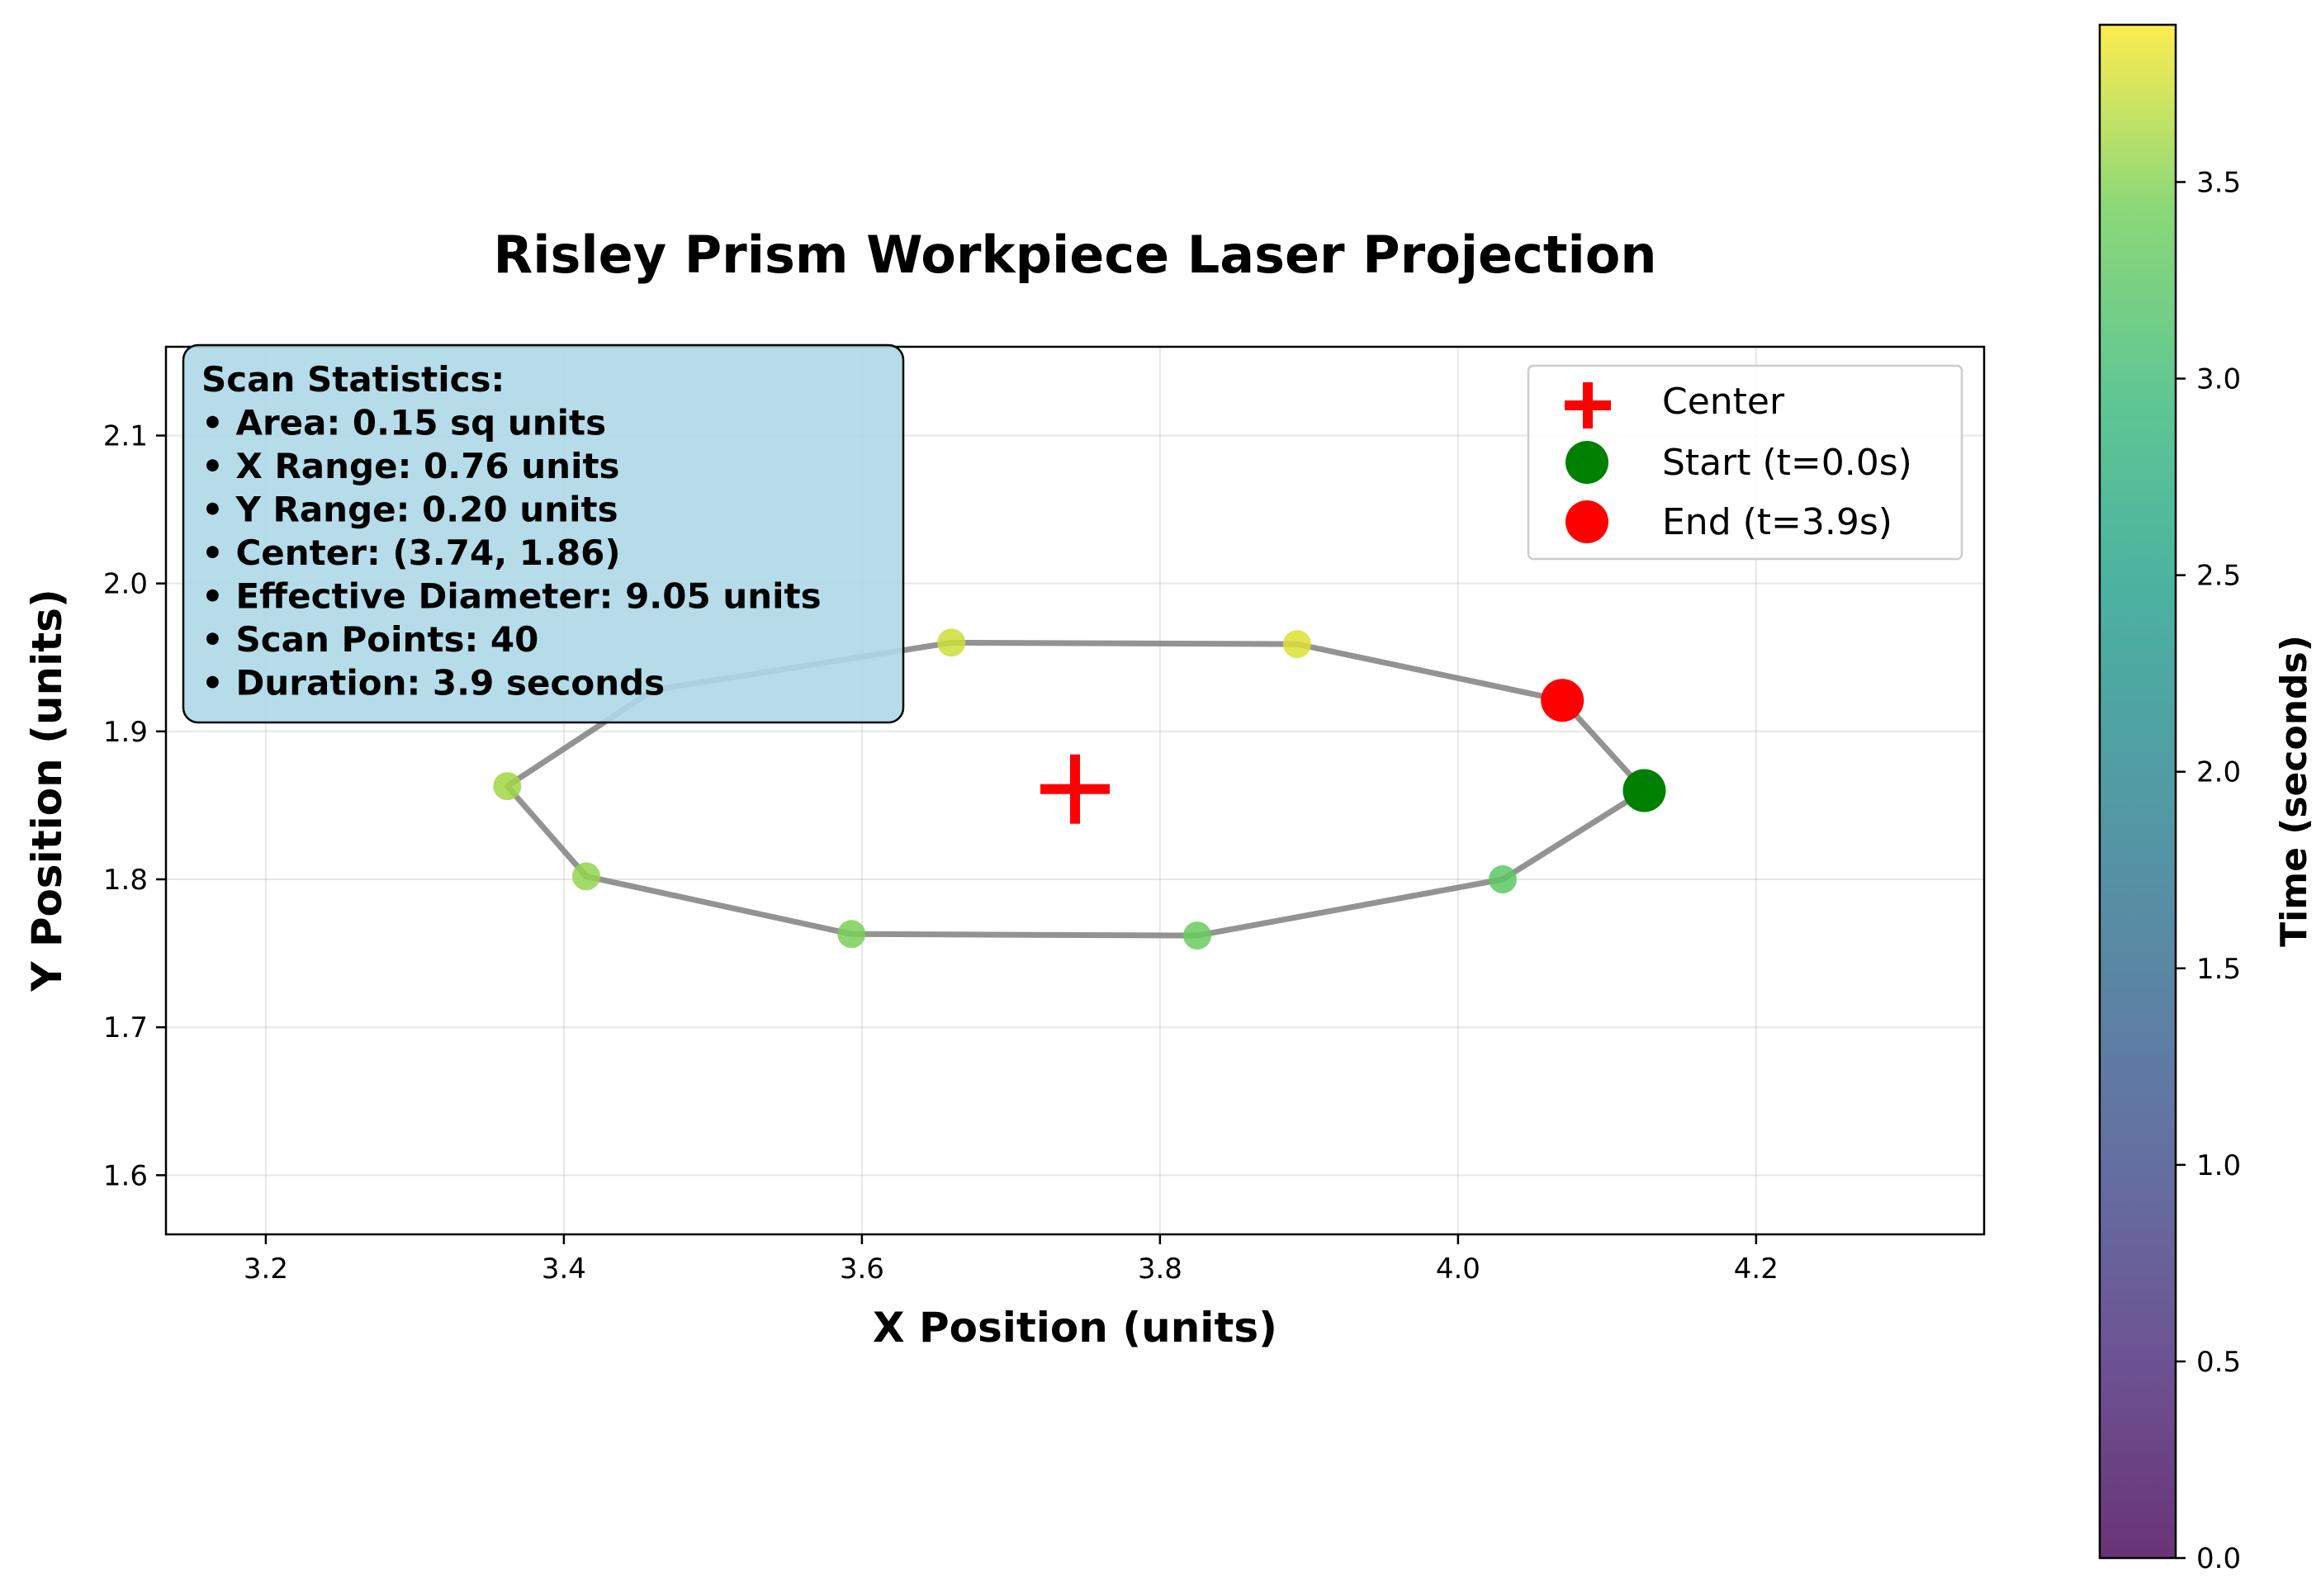  What do you see at coordinates (403, 423) in the screenshot?
I see `stats-line: • Area: 0.15 sq units` at bounding box center [403, 423].